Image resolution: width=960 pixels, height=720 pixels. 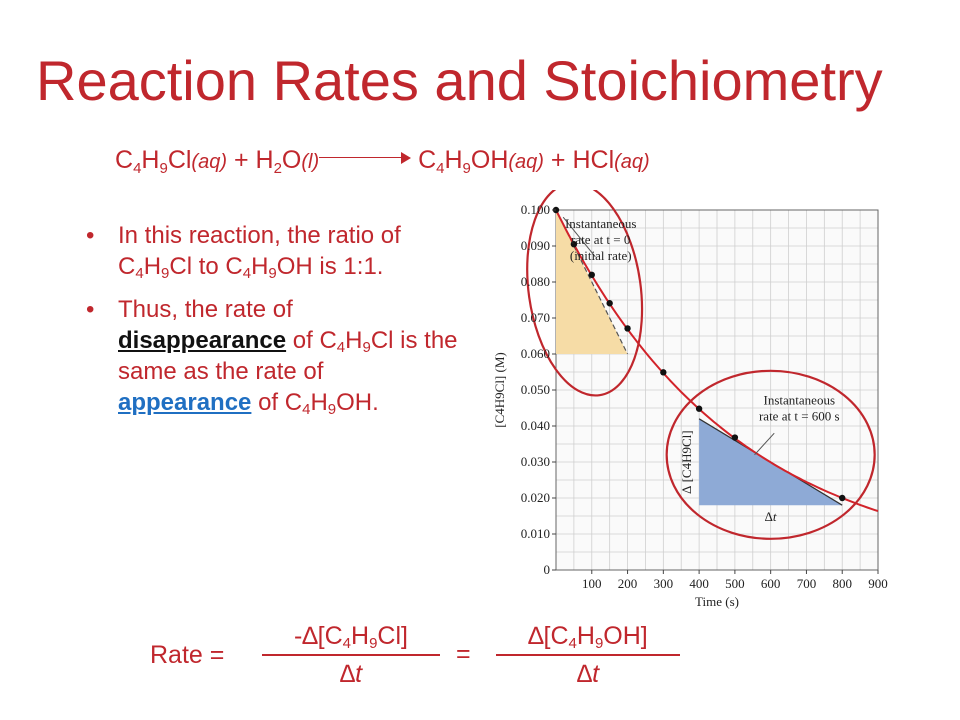 What do you see at coordinates (592, 583) in the screenshot?
I see `x-tick-label: 100` at bounding box center [592, 583].